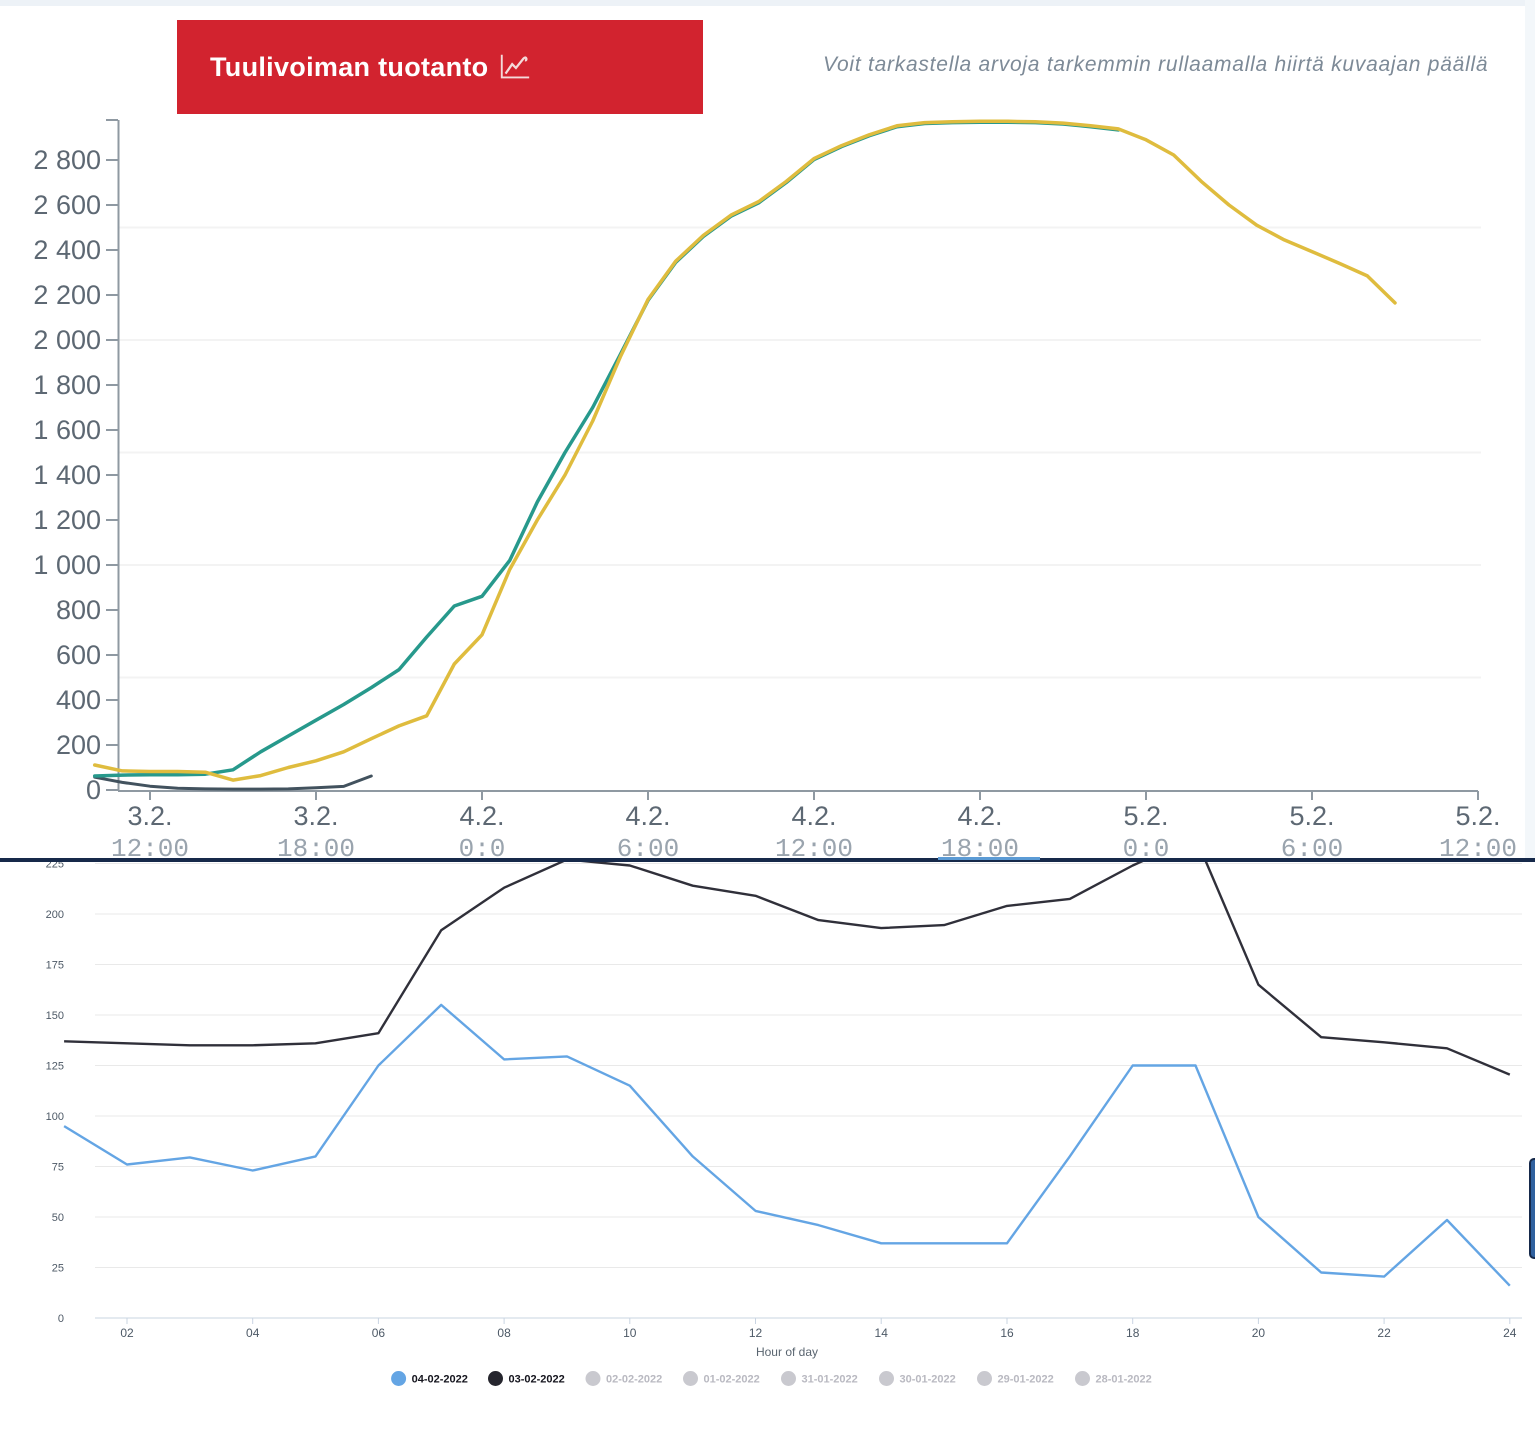 The image size is (1535, 1438). Describe the element at coordinates (67, 340) in the screenshot. I see `svg-text: 2 000` at that location.